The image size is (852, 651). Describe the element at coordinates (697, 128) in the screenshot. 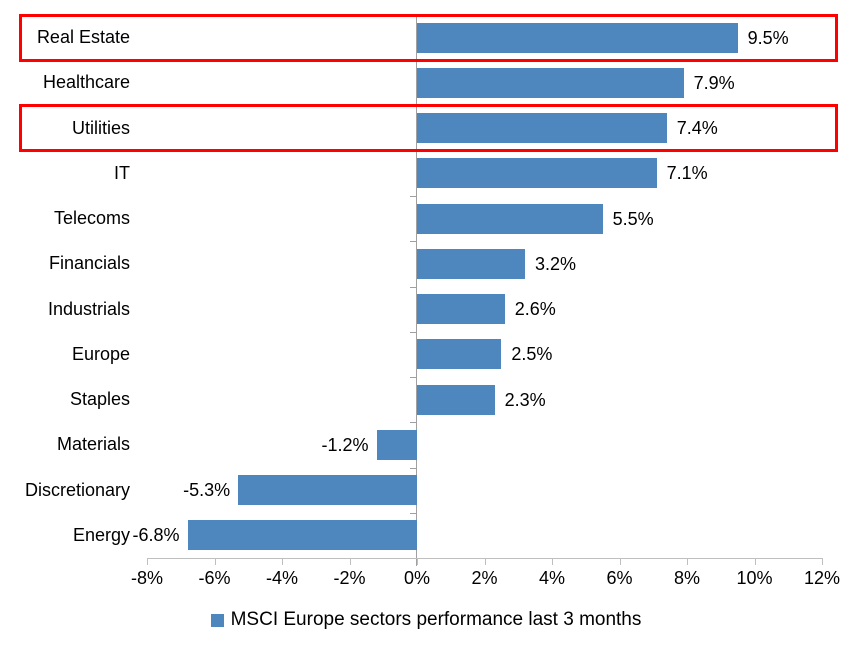

I see `value-label: 7.4%` at that location.